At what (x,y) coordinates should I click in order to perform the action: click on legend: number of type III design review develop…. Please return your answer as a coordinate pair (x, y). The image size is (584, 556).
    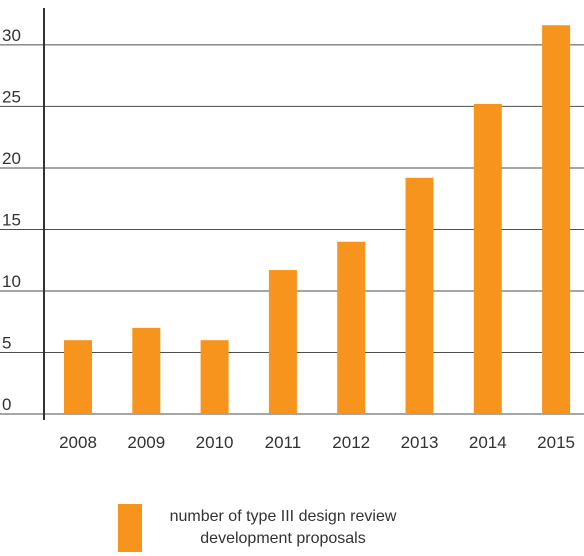
    Looking at the image, I should click on (288, 529).